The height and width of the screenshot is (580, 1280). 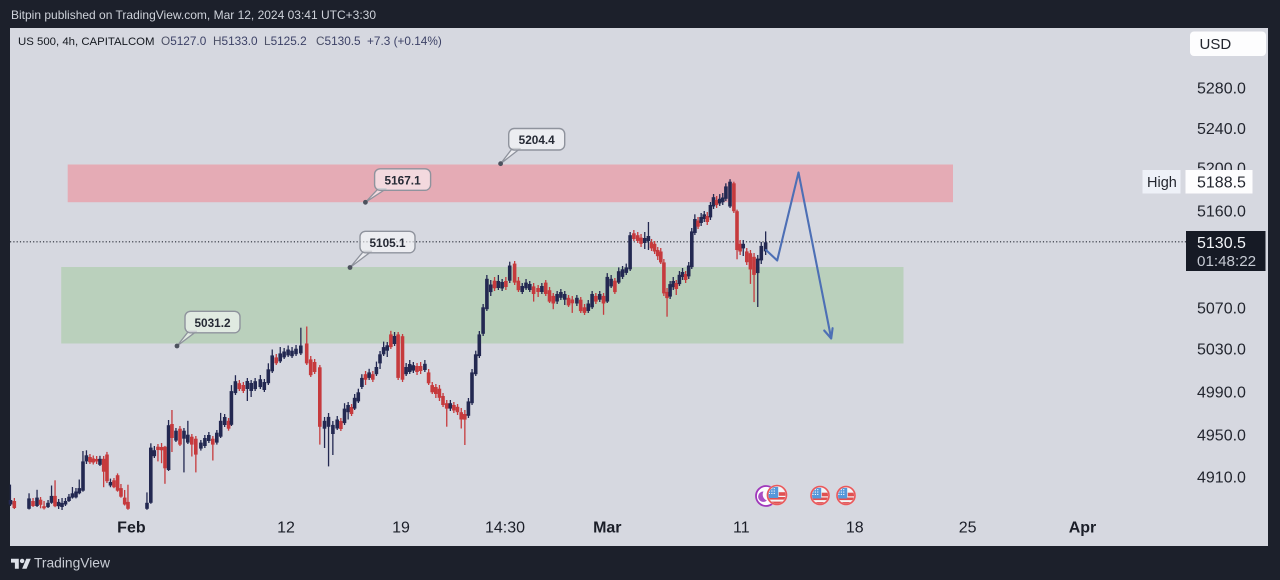 I want to click on svg-text: 12, so click(x=286, y=528).